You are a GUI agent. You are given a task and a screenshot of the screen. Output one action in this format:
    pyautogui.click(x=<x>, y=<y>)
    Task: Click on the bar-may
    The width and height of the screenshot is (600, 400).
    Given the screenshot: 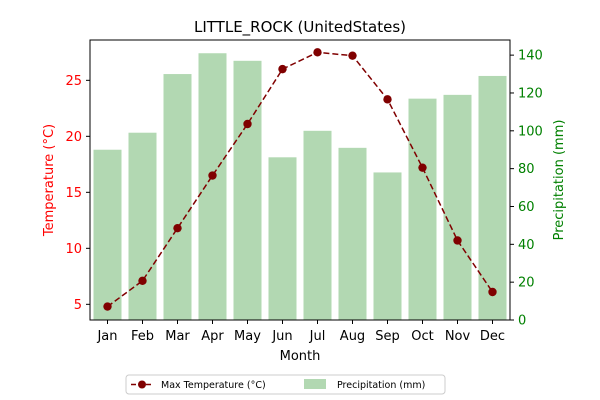 What is the action you would take?
    pyautogui.click(x=247, y=190)
    